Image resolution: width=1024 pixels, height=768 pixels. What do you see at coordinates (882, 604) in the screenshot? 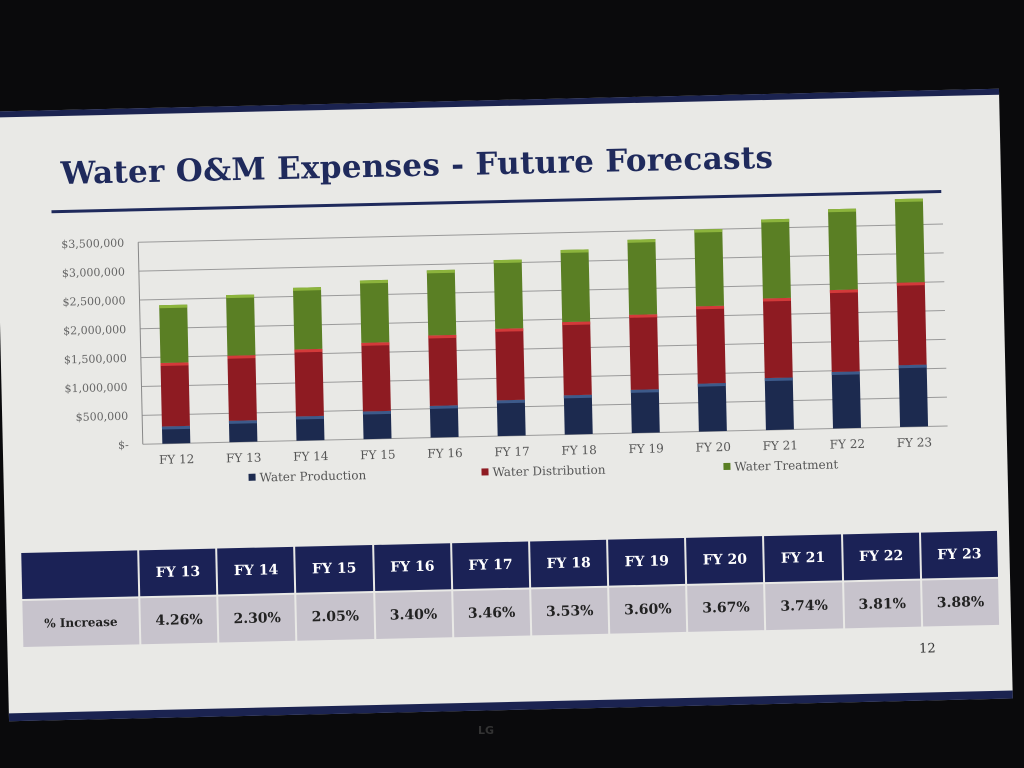
I see `table-value-cell: 3.81%` at bounding box center [882, 604].